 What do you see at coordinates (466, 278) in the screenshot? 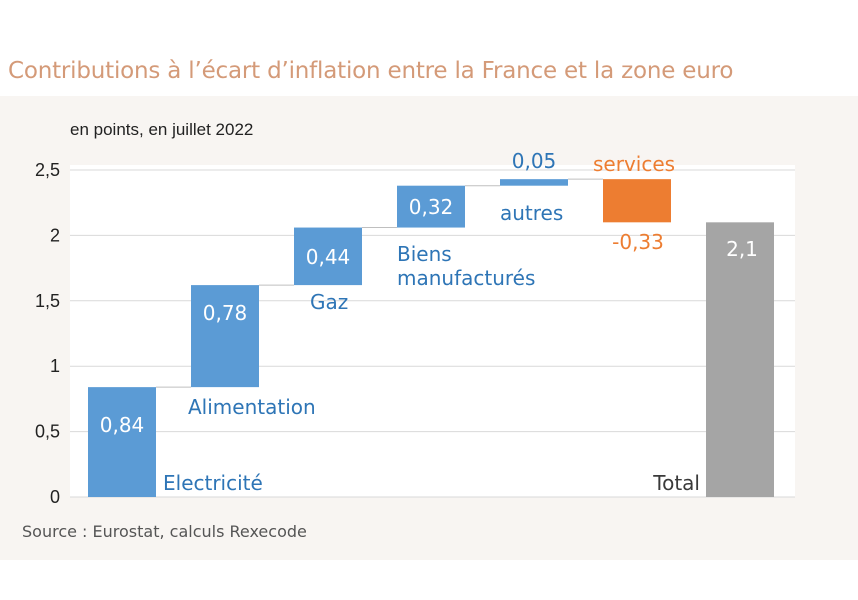
I see `category-label: manufacturés` at bounding box center [466, 278].